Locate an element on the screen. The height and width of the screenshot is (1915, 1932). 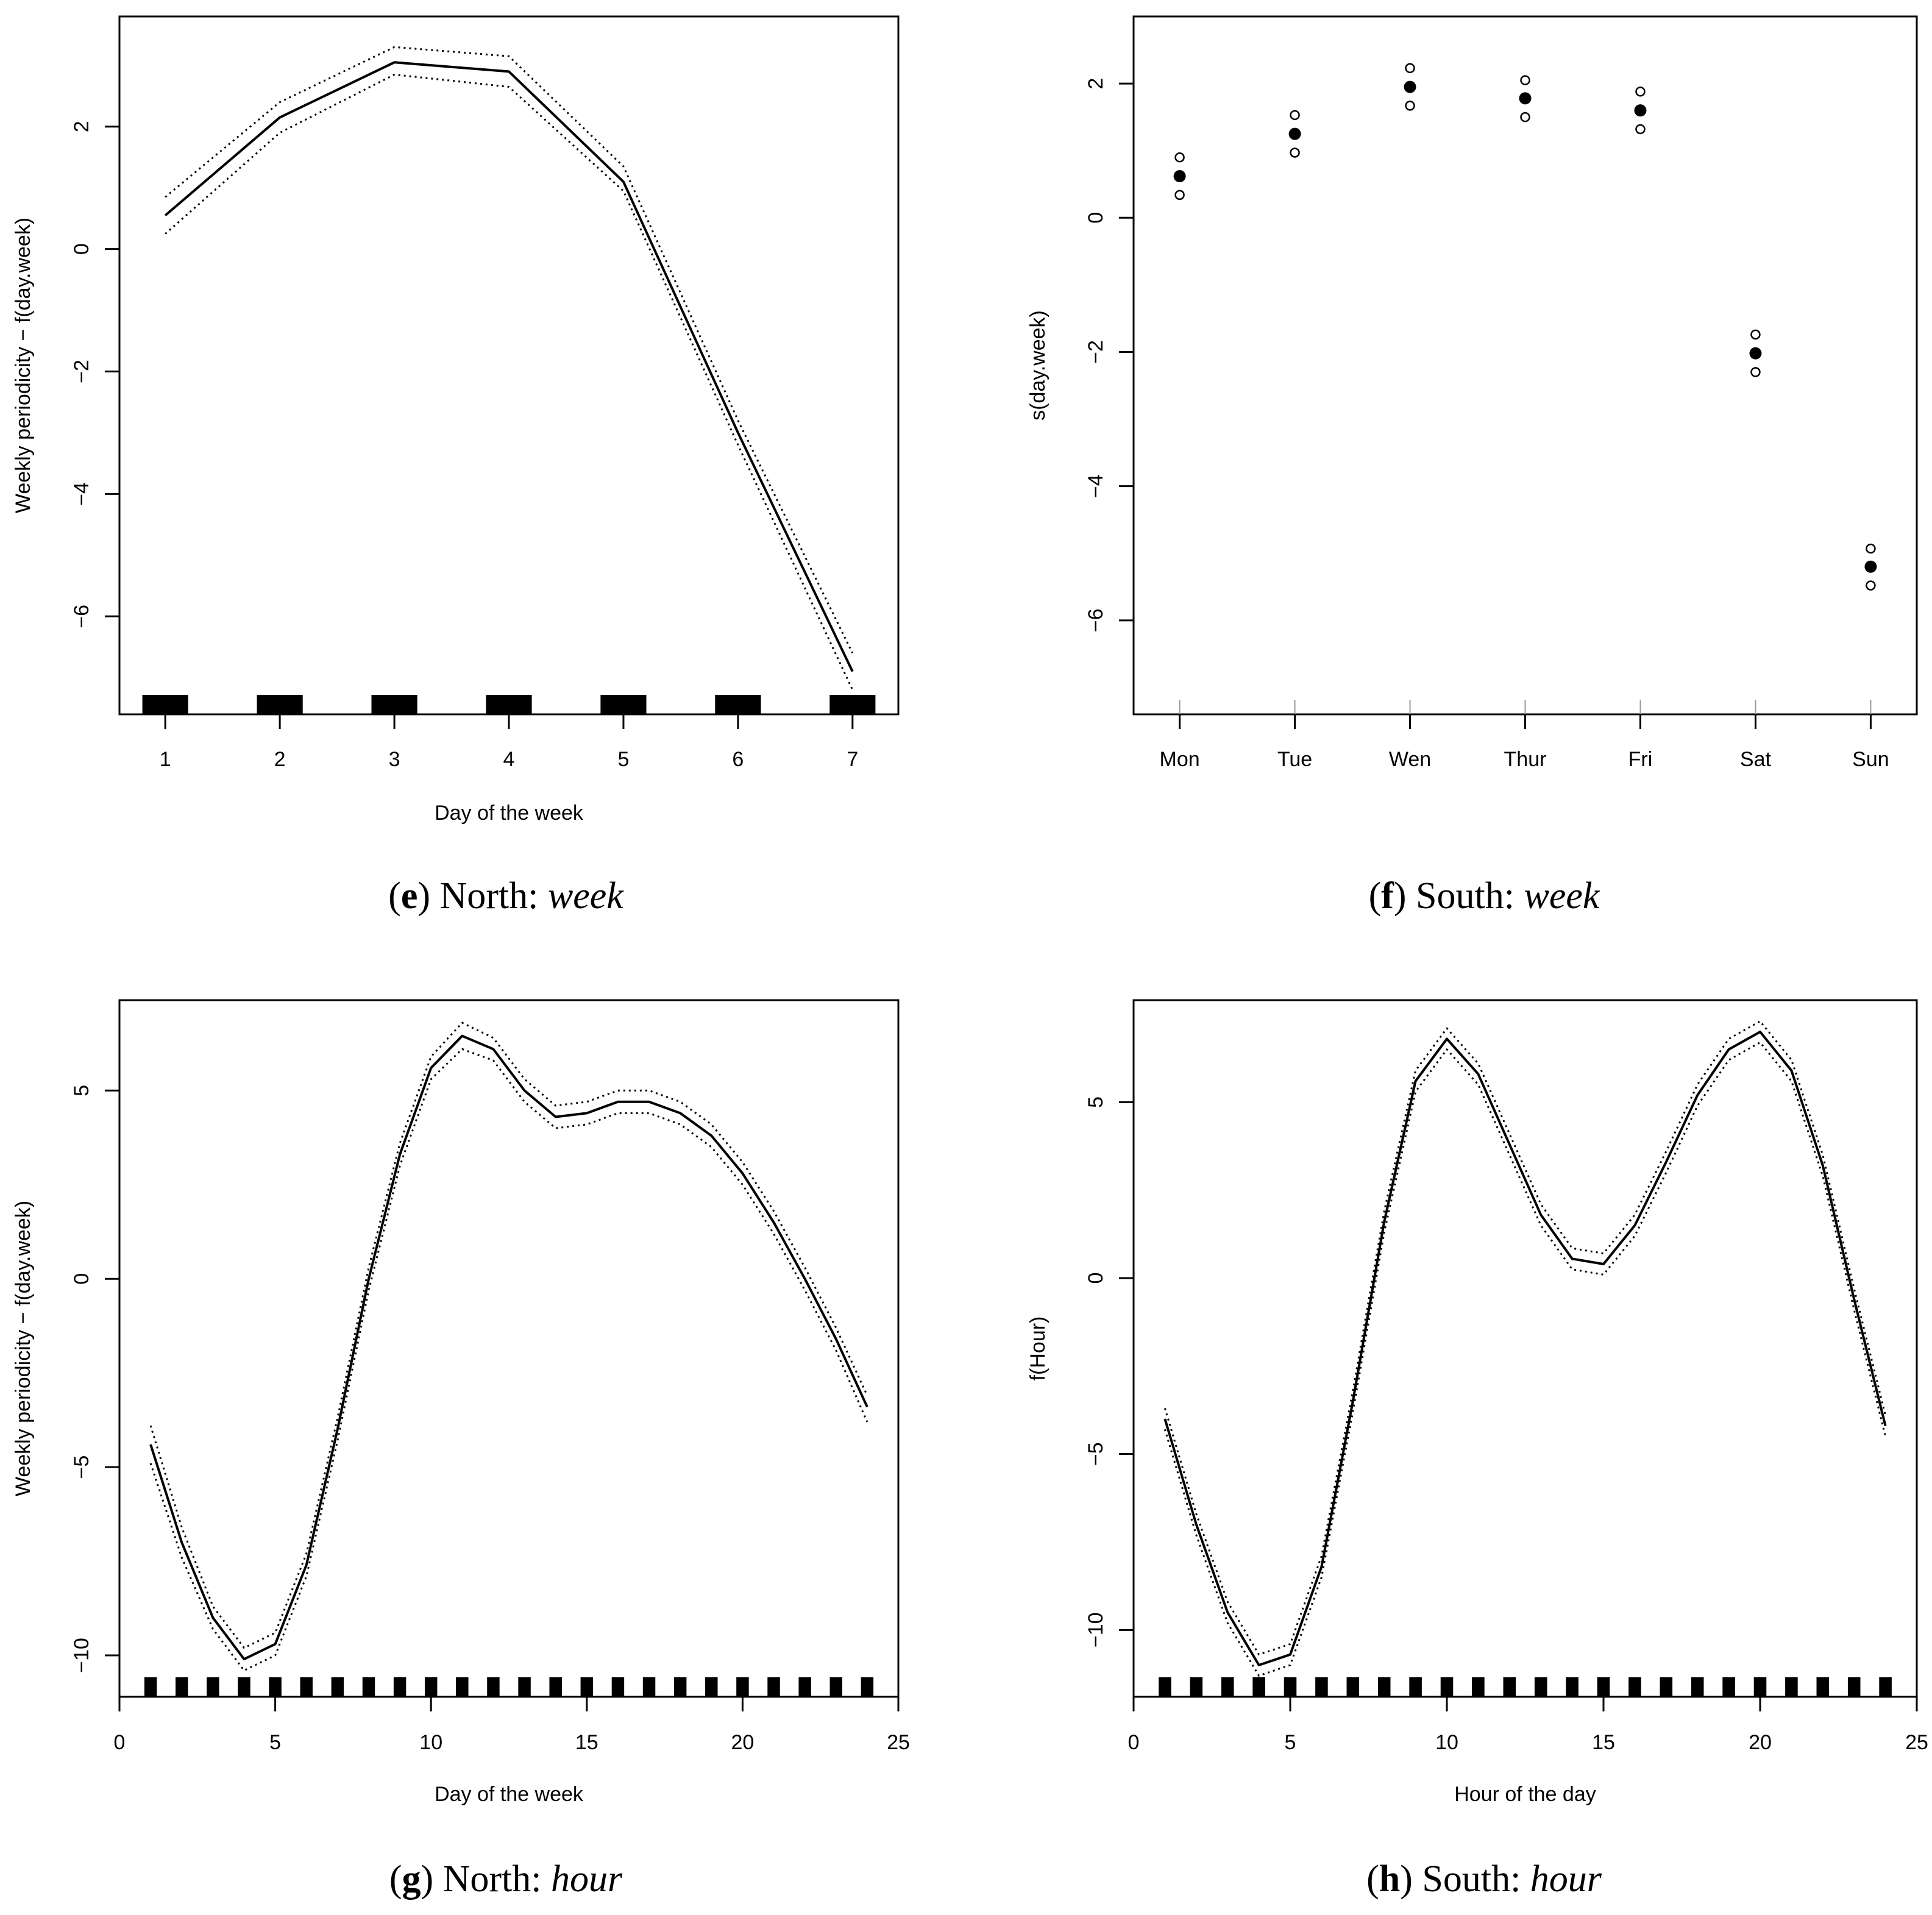
caption-h-variable: hour is located at coordinates (1566, 1879).